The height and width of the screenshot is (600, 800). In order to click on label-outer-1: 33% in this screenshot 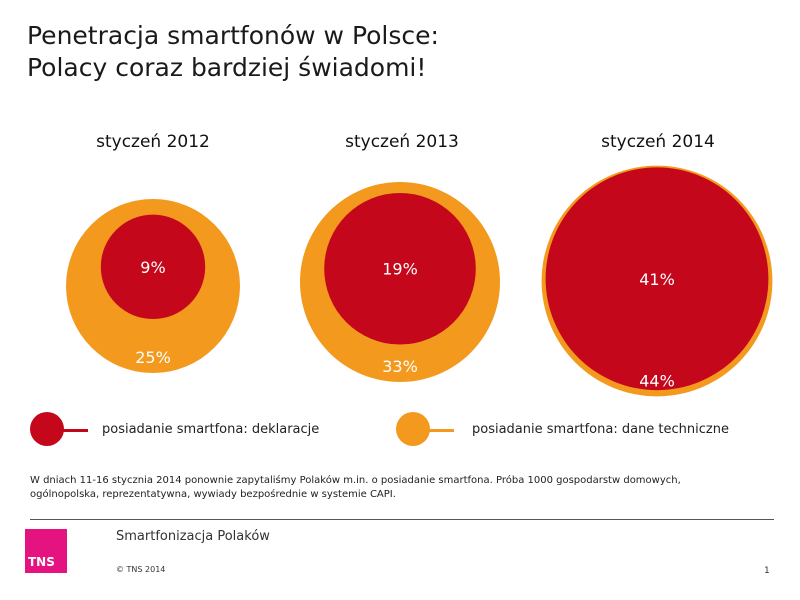, I will do `click(400, 366)`.